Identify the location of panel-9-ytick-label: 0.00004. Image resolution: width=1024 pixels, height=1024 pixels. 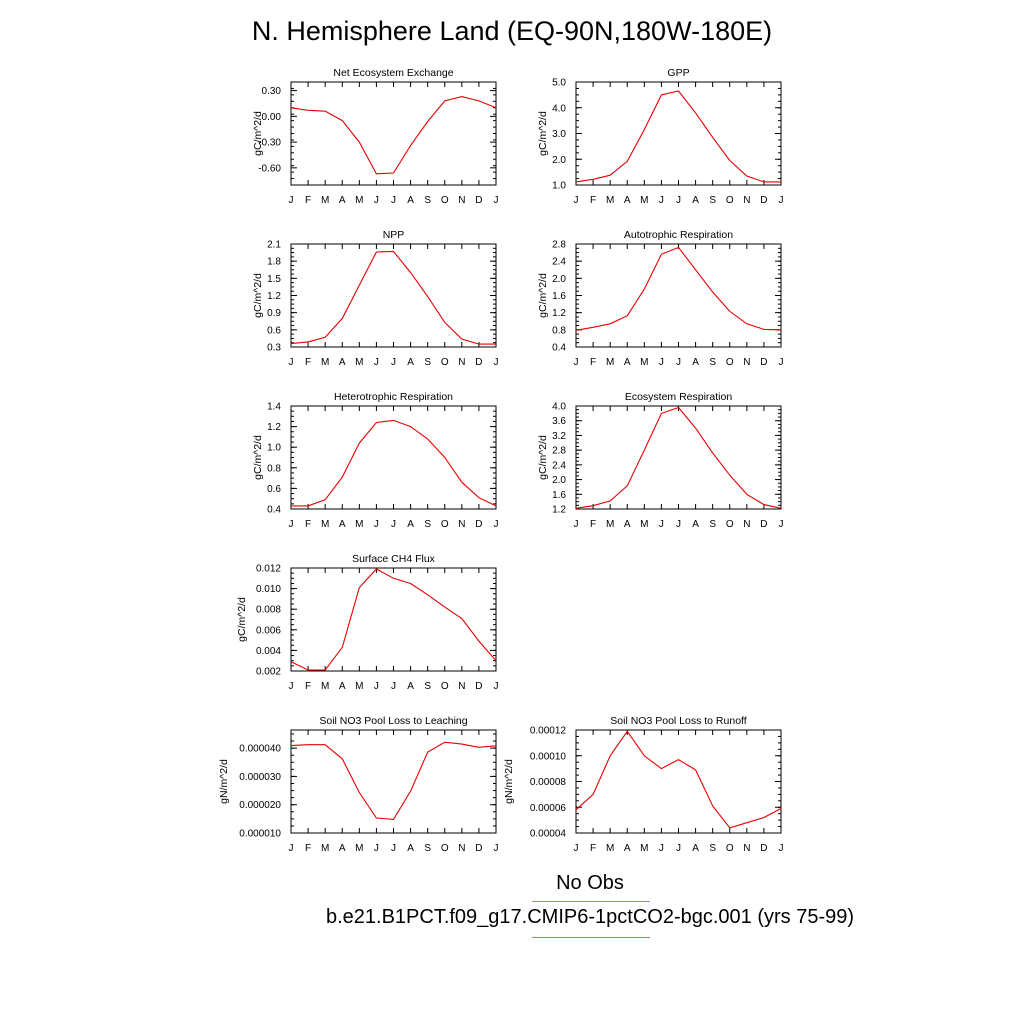
(548, 834).